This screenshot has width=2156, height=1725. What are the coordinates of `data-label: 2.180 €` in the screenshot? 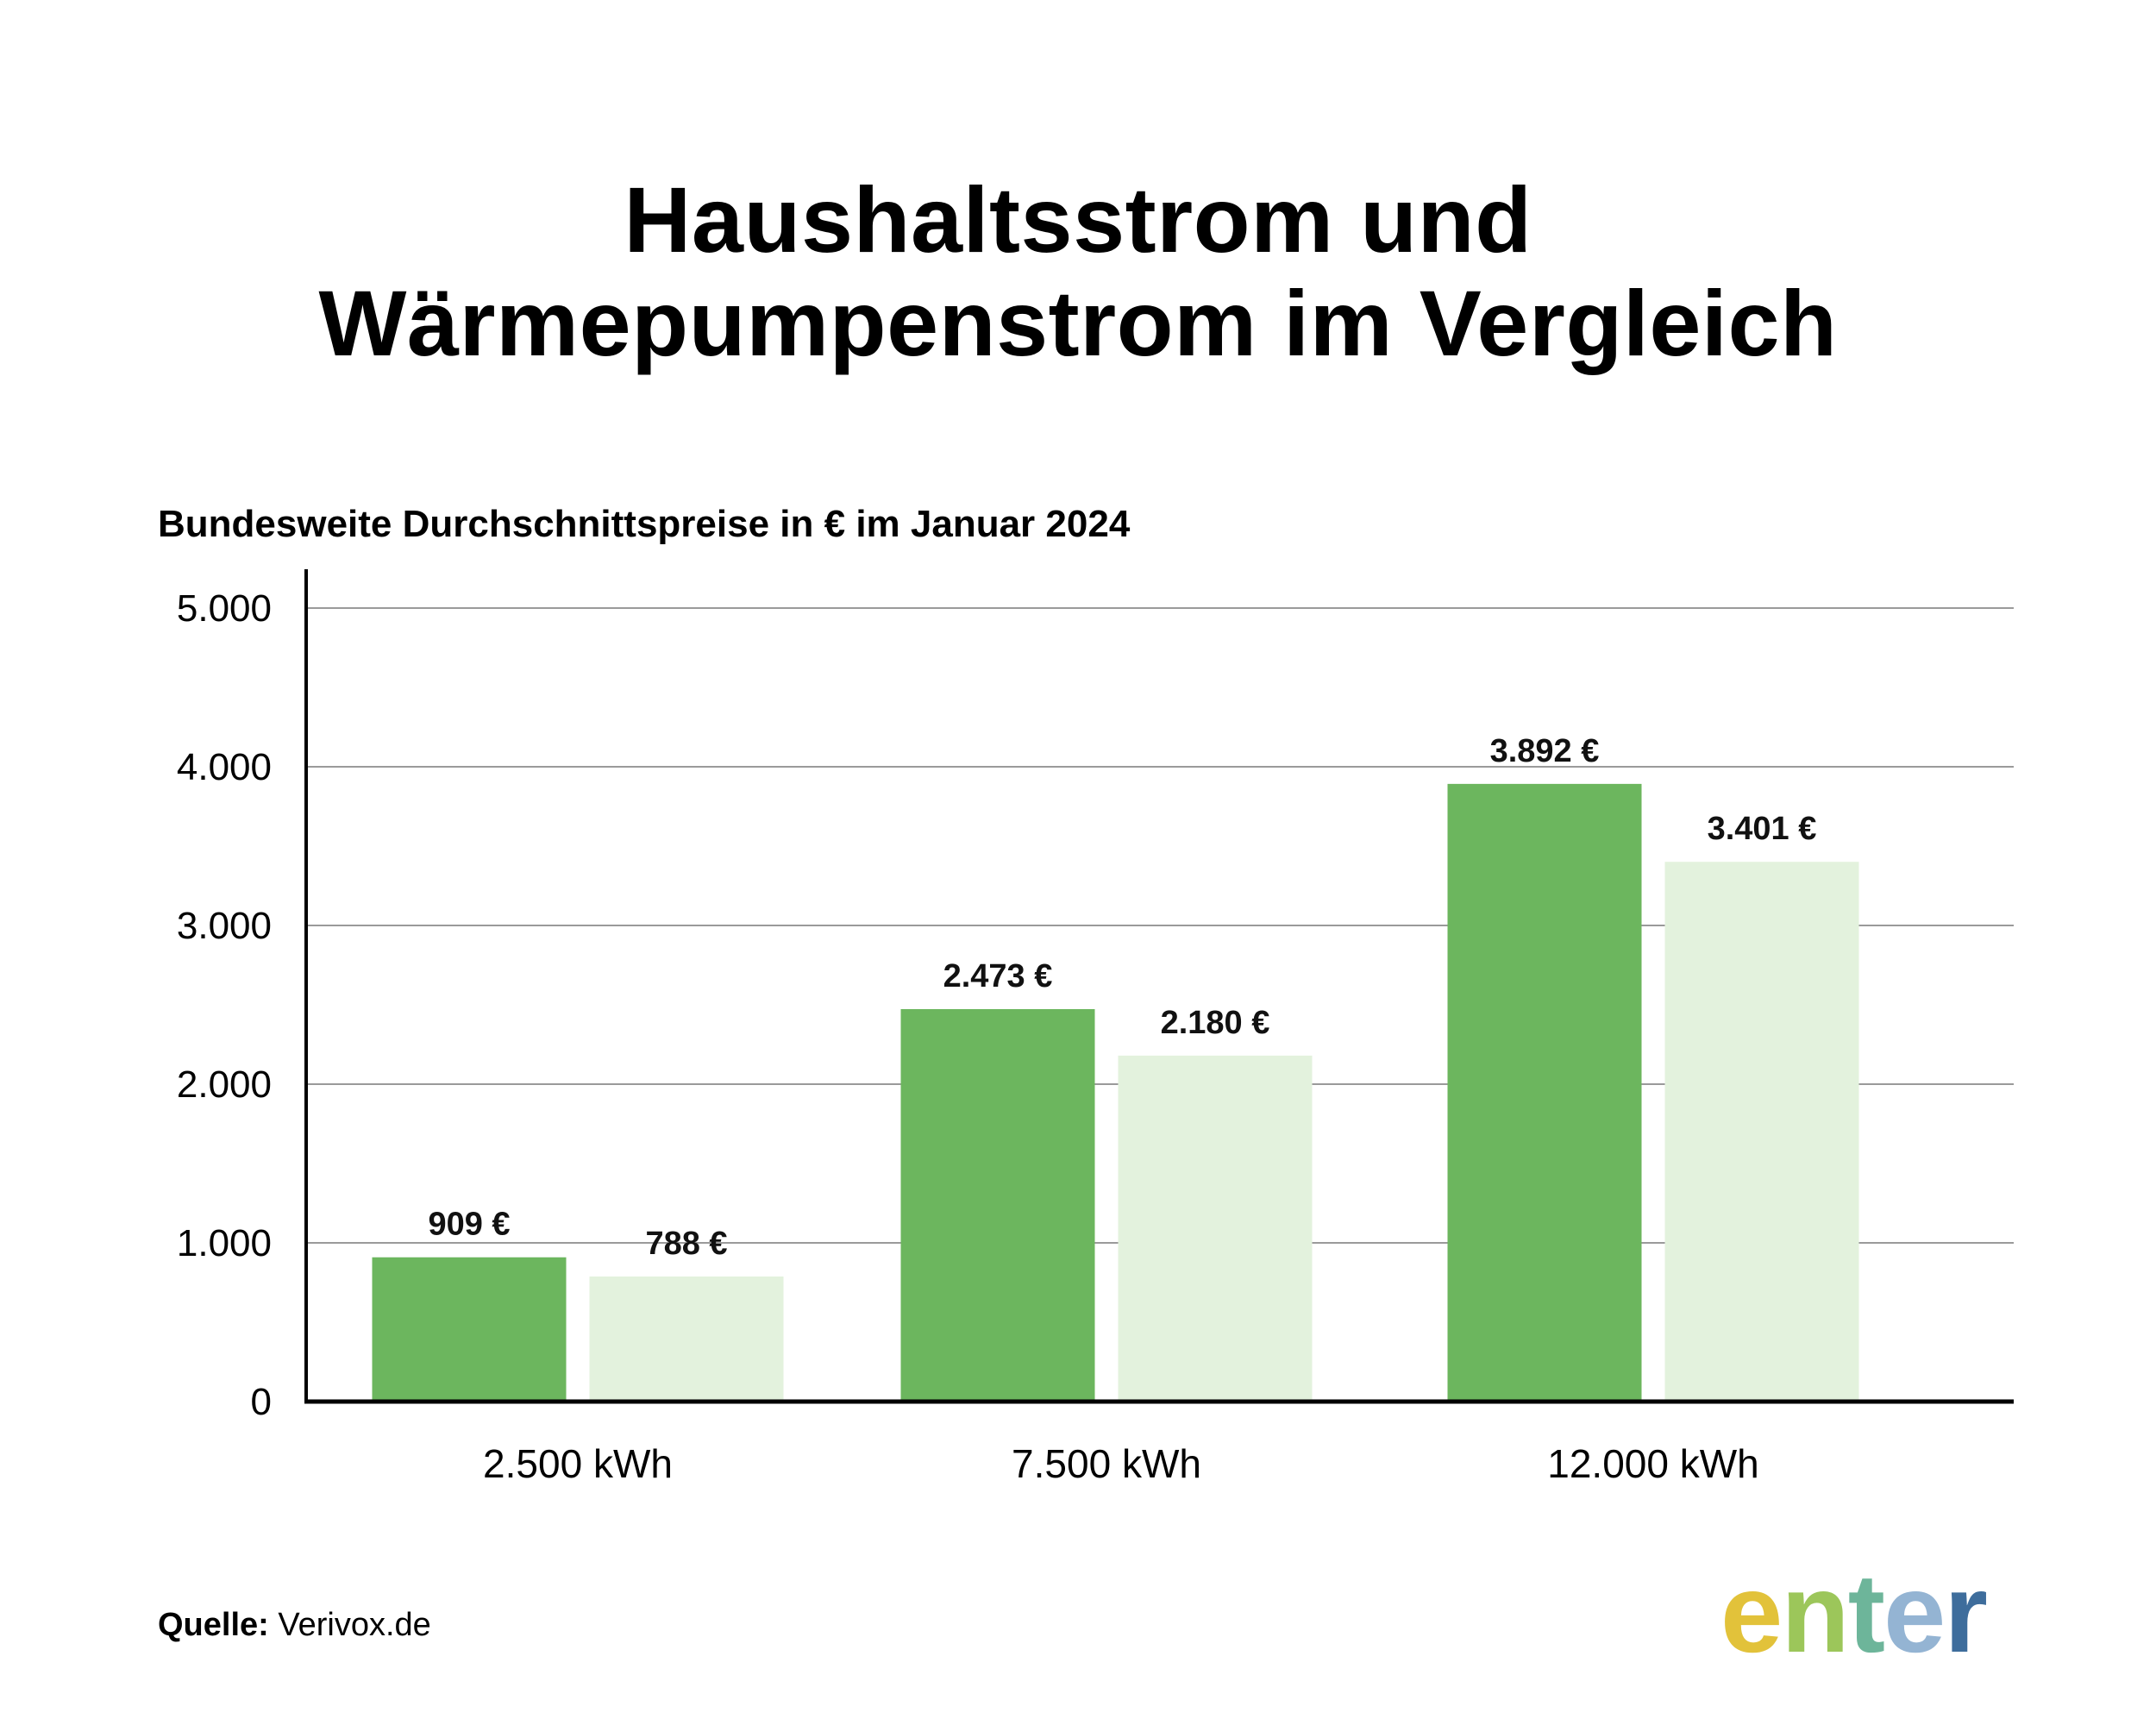 It's located at (1215, 1023).